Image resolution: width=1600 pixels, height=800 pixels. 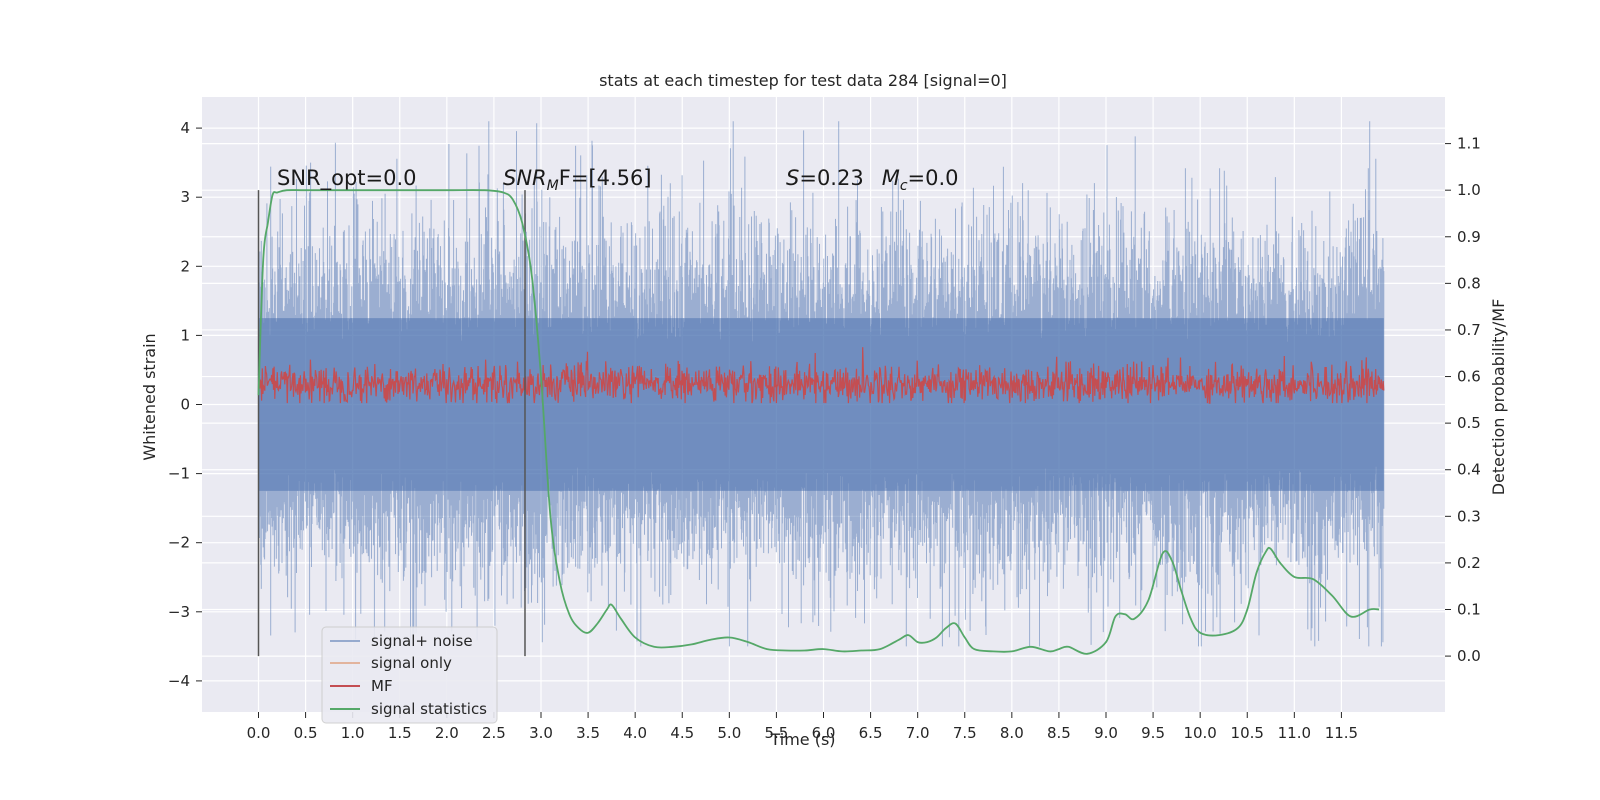 I want to click on s-mc-annotation: S=0.23 Mc=0.0, so click(x=872, y=180).